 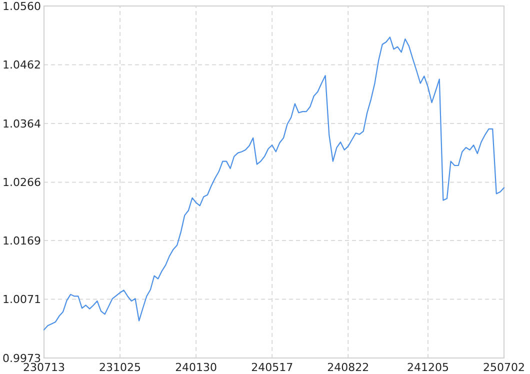 I want to click on x-tick-label: 240517, so click(x=272, y=367).